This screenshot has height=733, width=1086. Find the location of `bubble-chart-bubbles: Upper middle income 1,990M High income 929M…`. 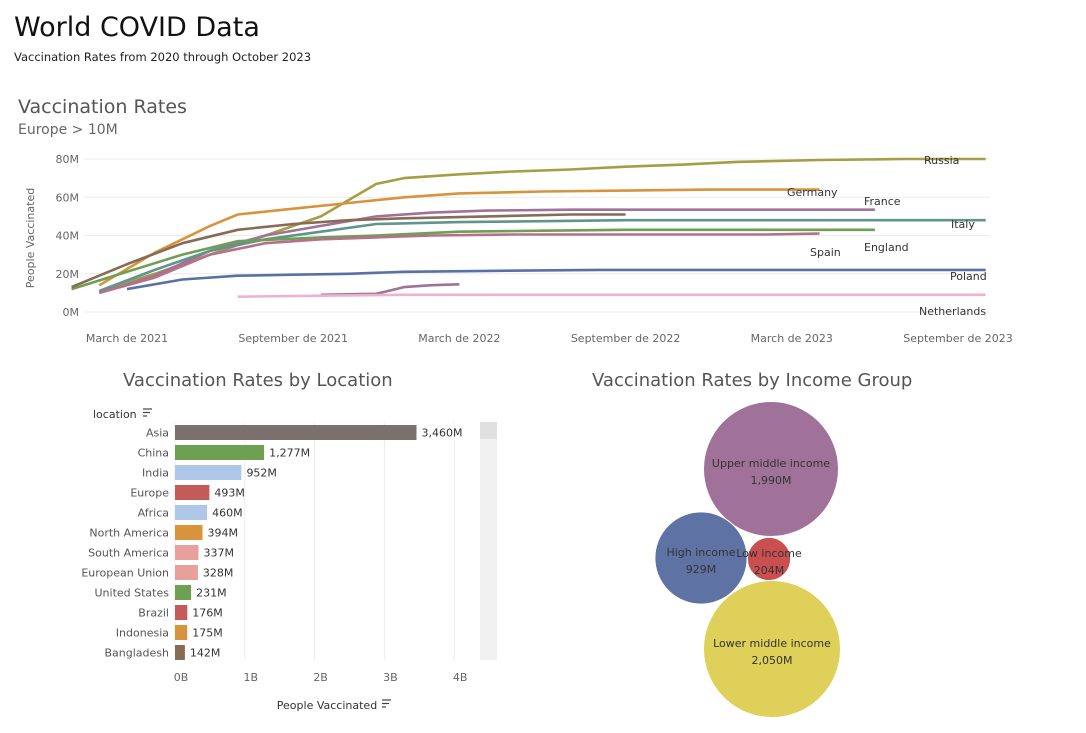

bubble-chart-bubbles: Upper middle income 1,990M High income 929M… is located at coordinates (747, 559).